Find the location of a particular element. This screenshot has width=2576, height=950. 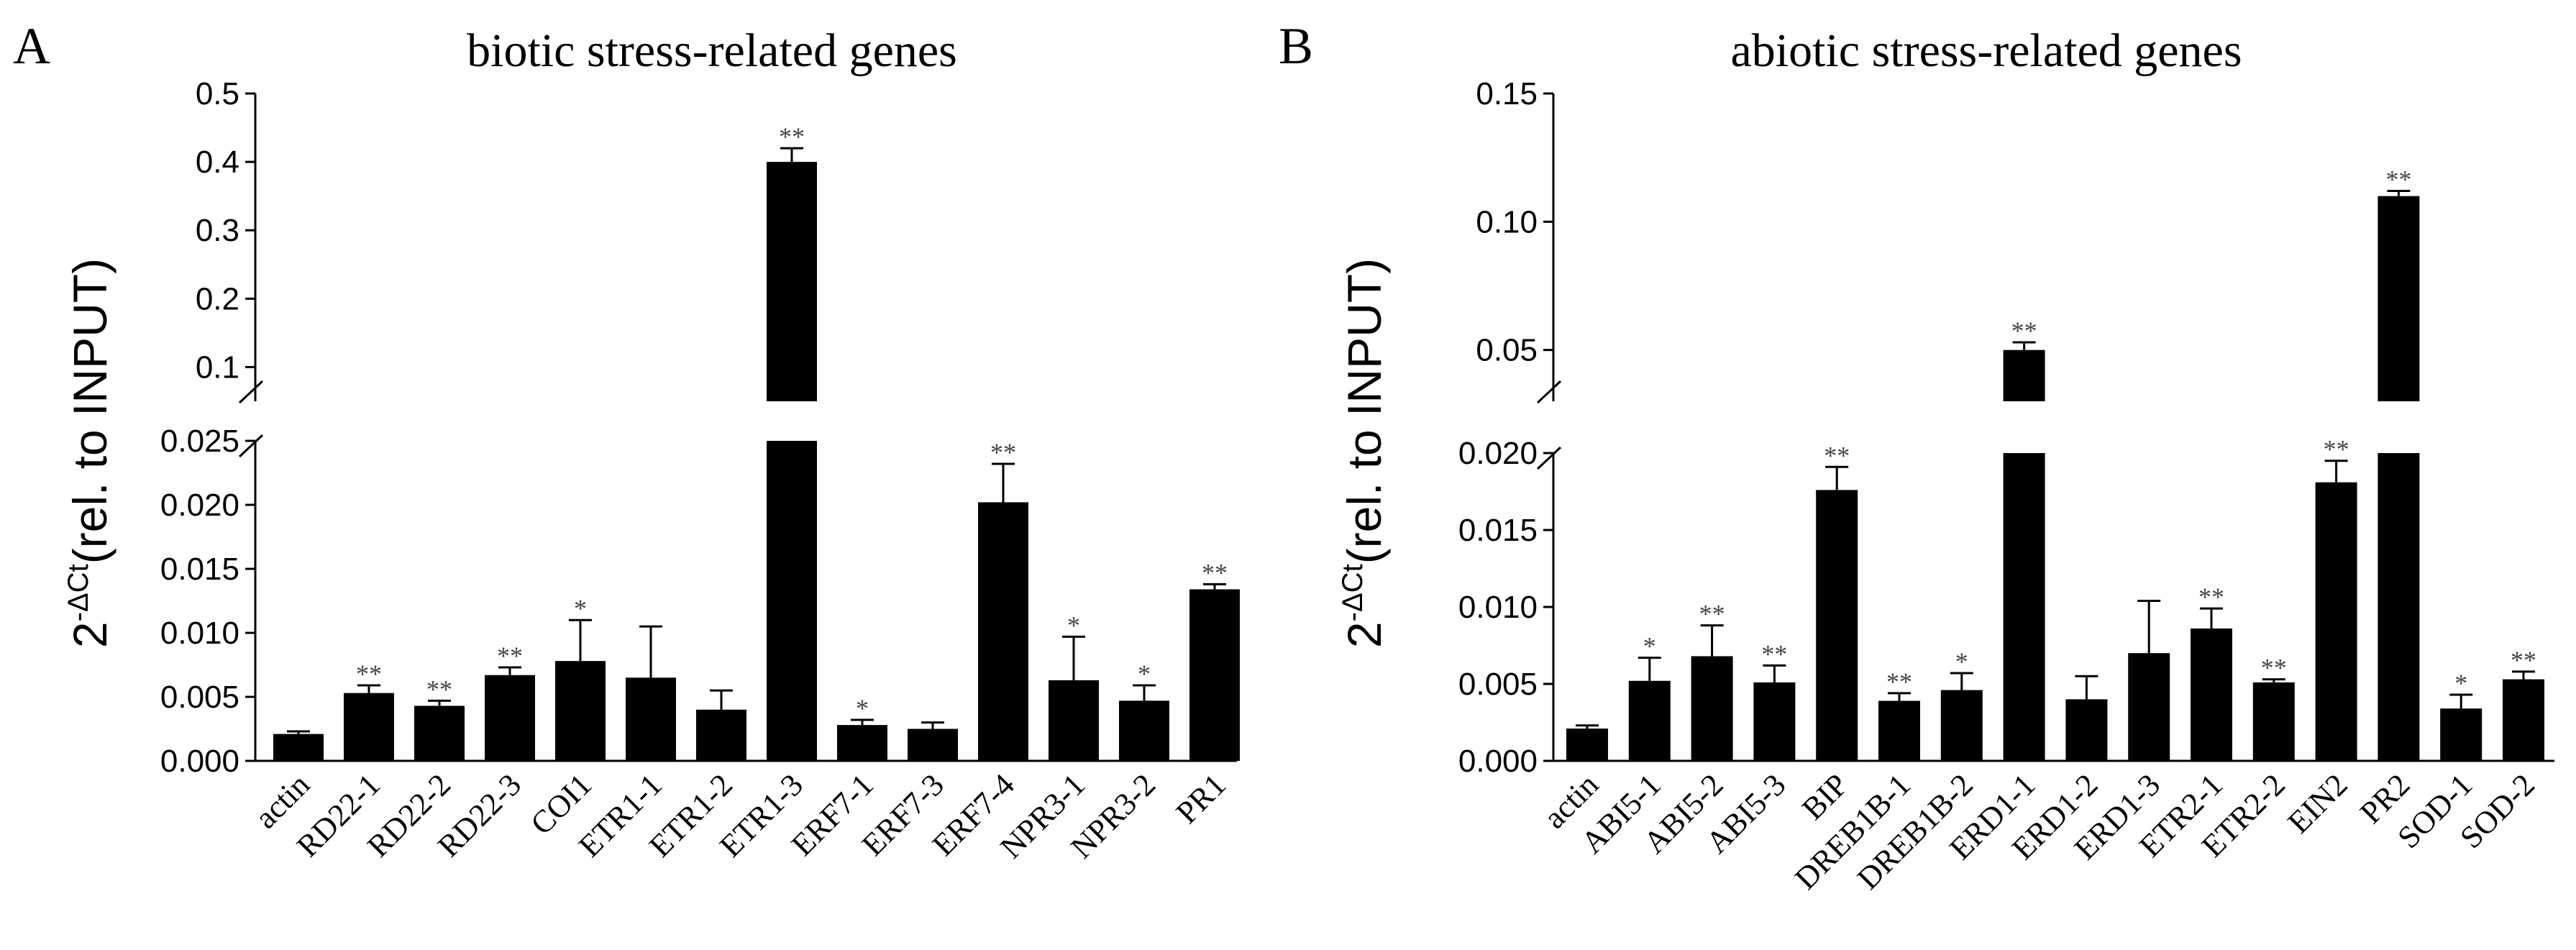

y-tick-label: 0.1 is located at coordinates (218, 367).